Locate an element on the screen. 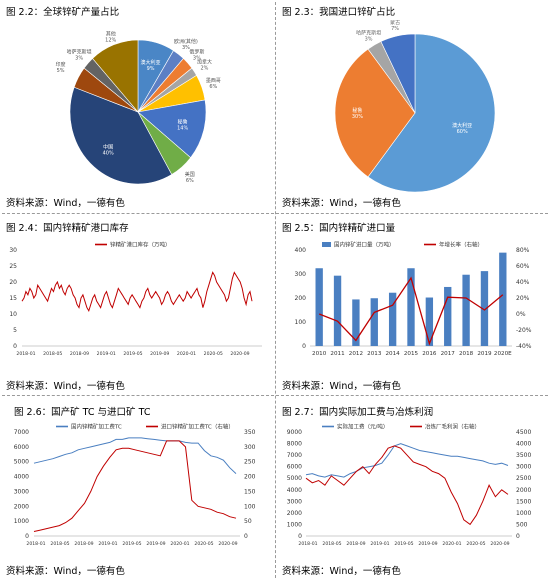 This screenshot has height=580, width=550. slice-value: 60% is located at coordinates (462, 132).